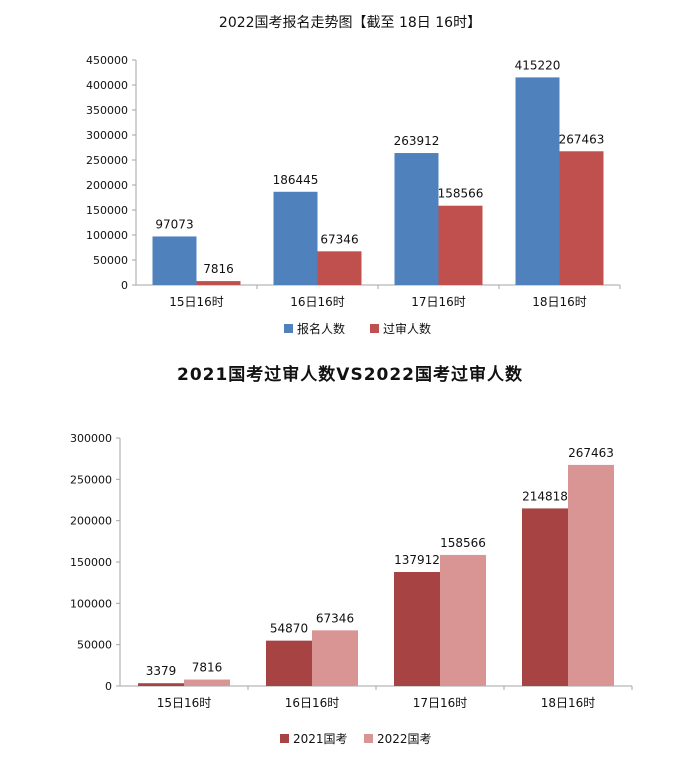 This screenshot has height=759, width=700. Describe the element at coordinates (545, 496) in the screenshot. I see `data-label: 214818` at that location.